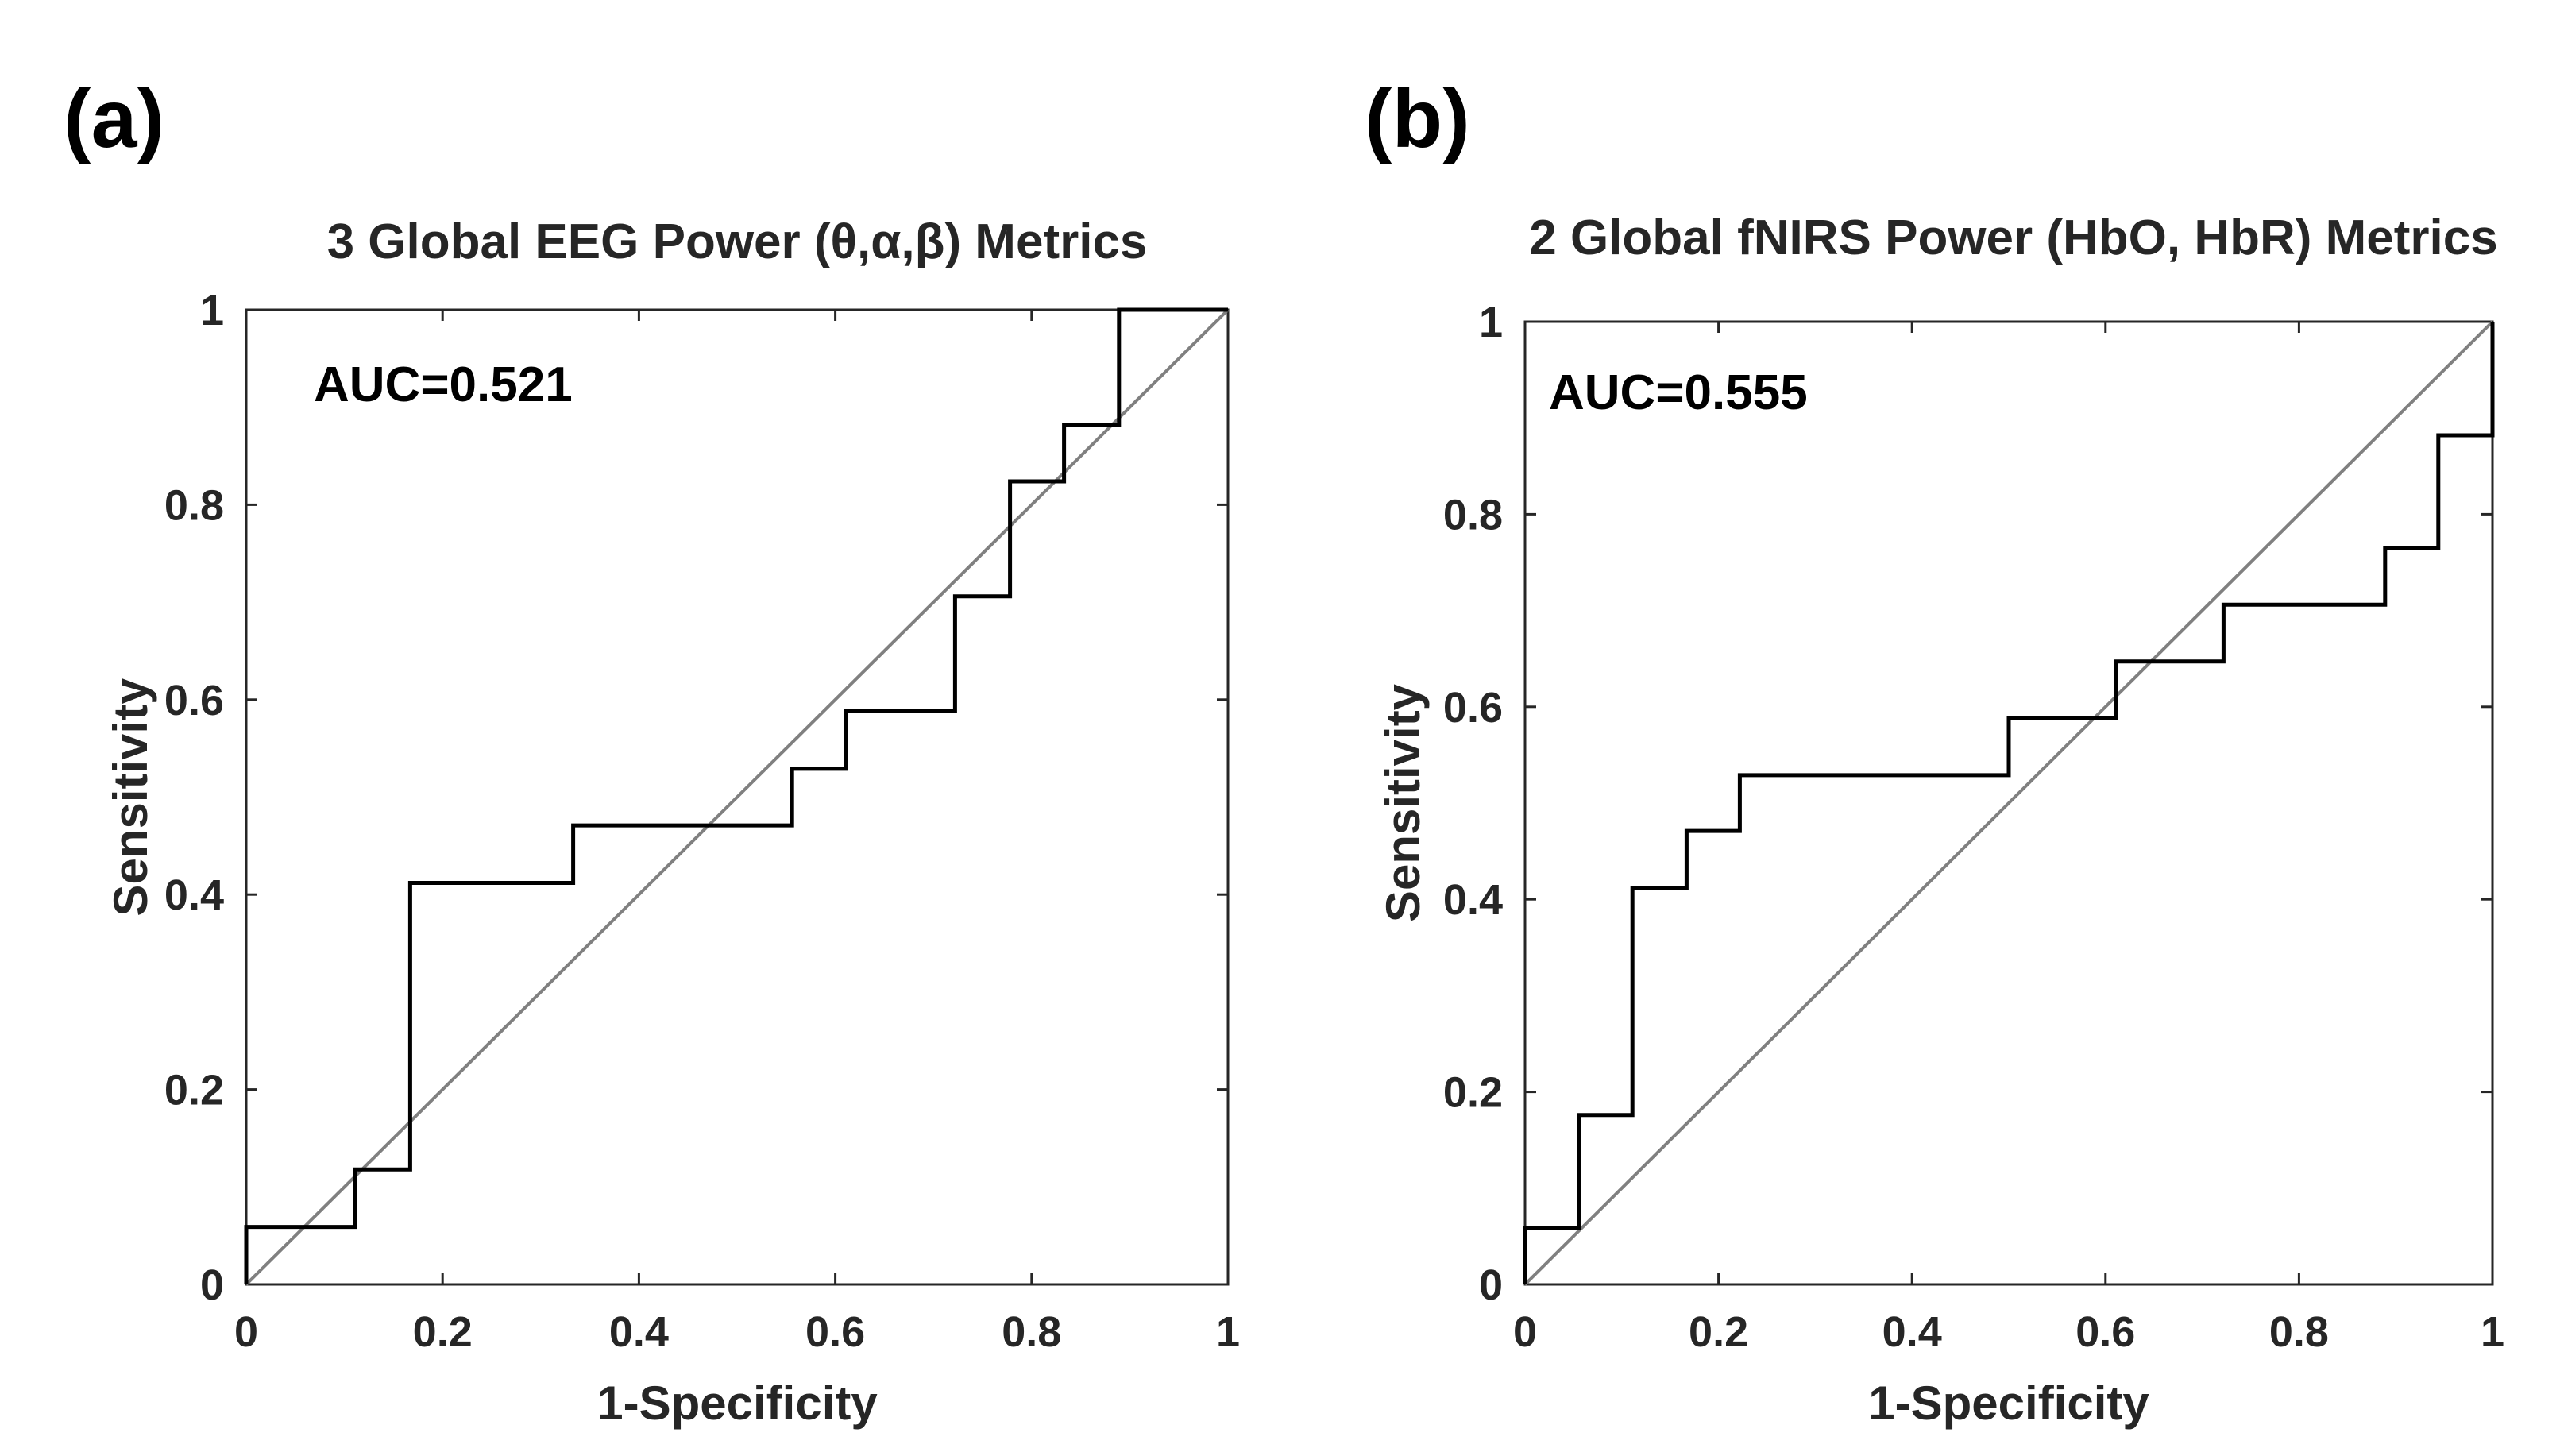 The image size is (2560, 1456). Describe the element at coordinates (2013, 238) in the screenshot. I see `chart-title: 2 Global fNIRS Power (HbO, HbR) Metrics` at that location.